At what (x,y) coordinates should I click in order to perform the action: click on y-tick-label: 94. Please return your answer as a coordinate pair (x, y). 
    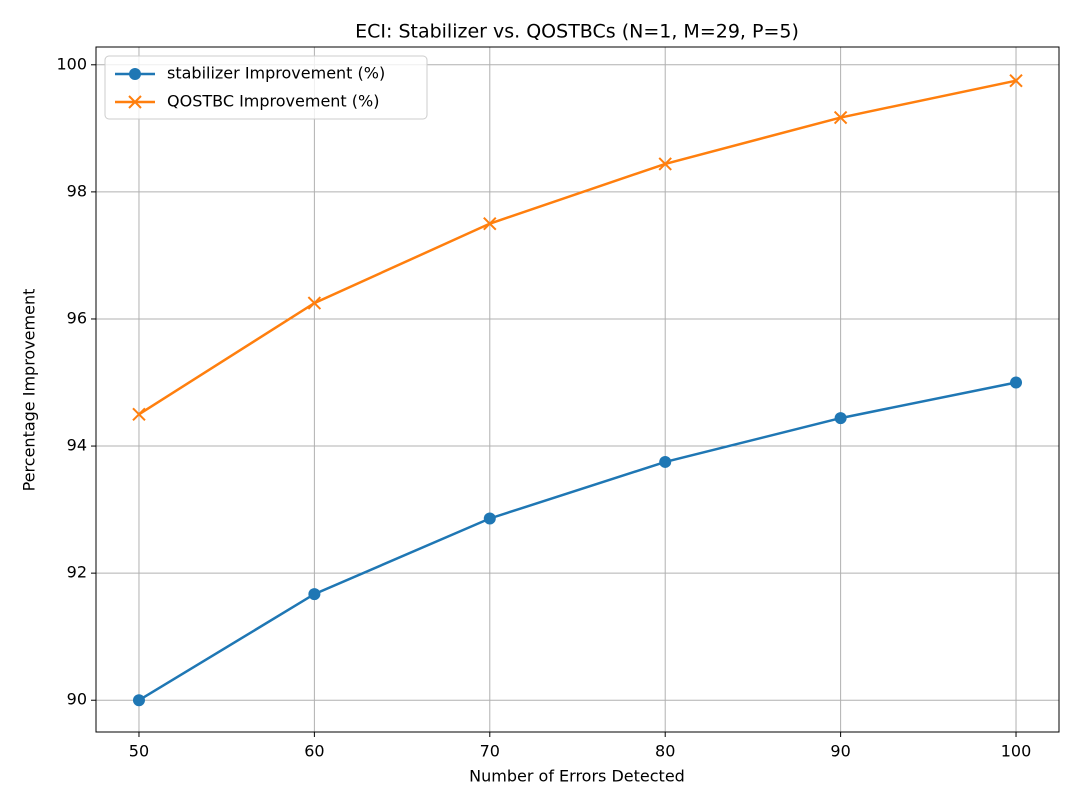
    Looking at the image, I should click on (77, 445).